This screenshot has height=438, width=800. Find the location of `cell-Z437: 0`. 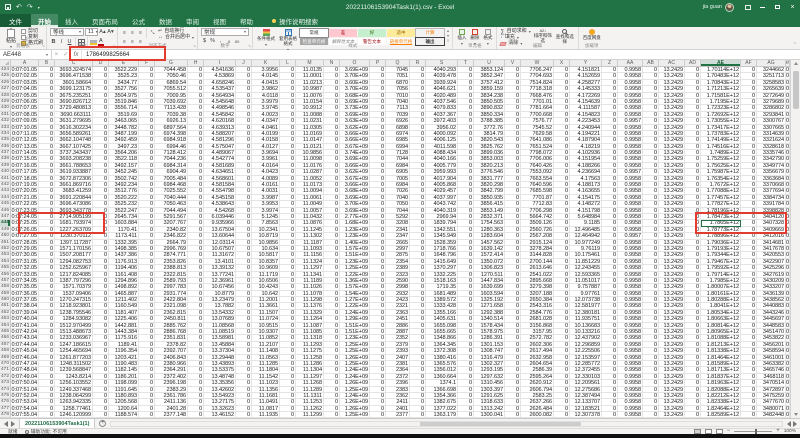

cell-Z437: 0 is located at coordinates (610, 153).